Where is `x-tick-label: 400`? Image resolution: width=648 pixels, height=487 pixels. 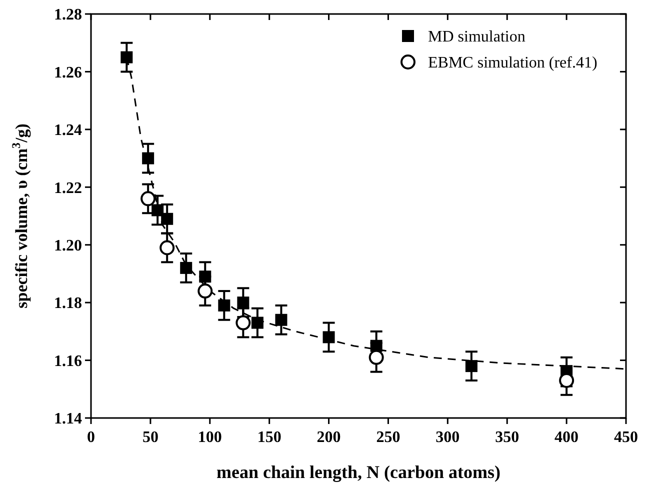
x-tick-label: 400 is located at coordinates (566, 437).